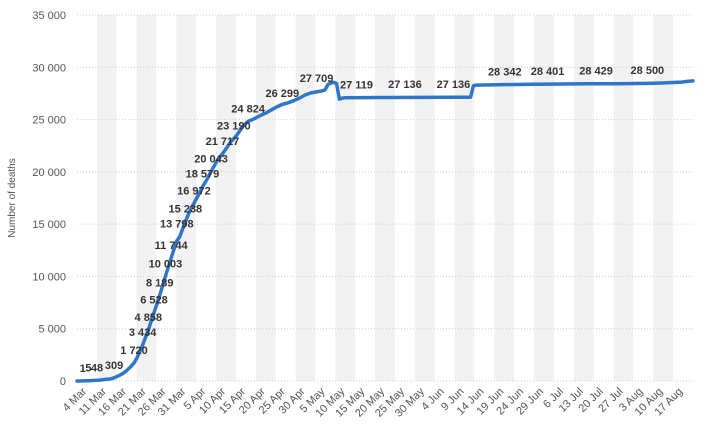 This screenshot has height=440, width=705. I want to click on data-label: 13 798, so click(177, 225).